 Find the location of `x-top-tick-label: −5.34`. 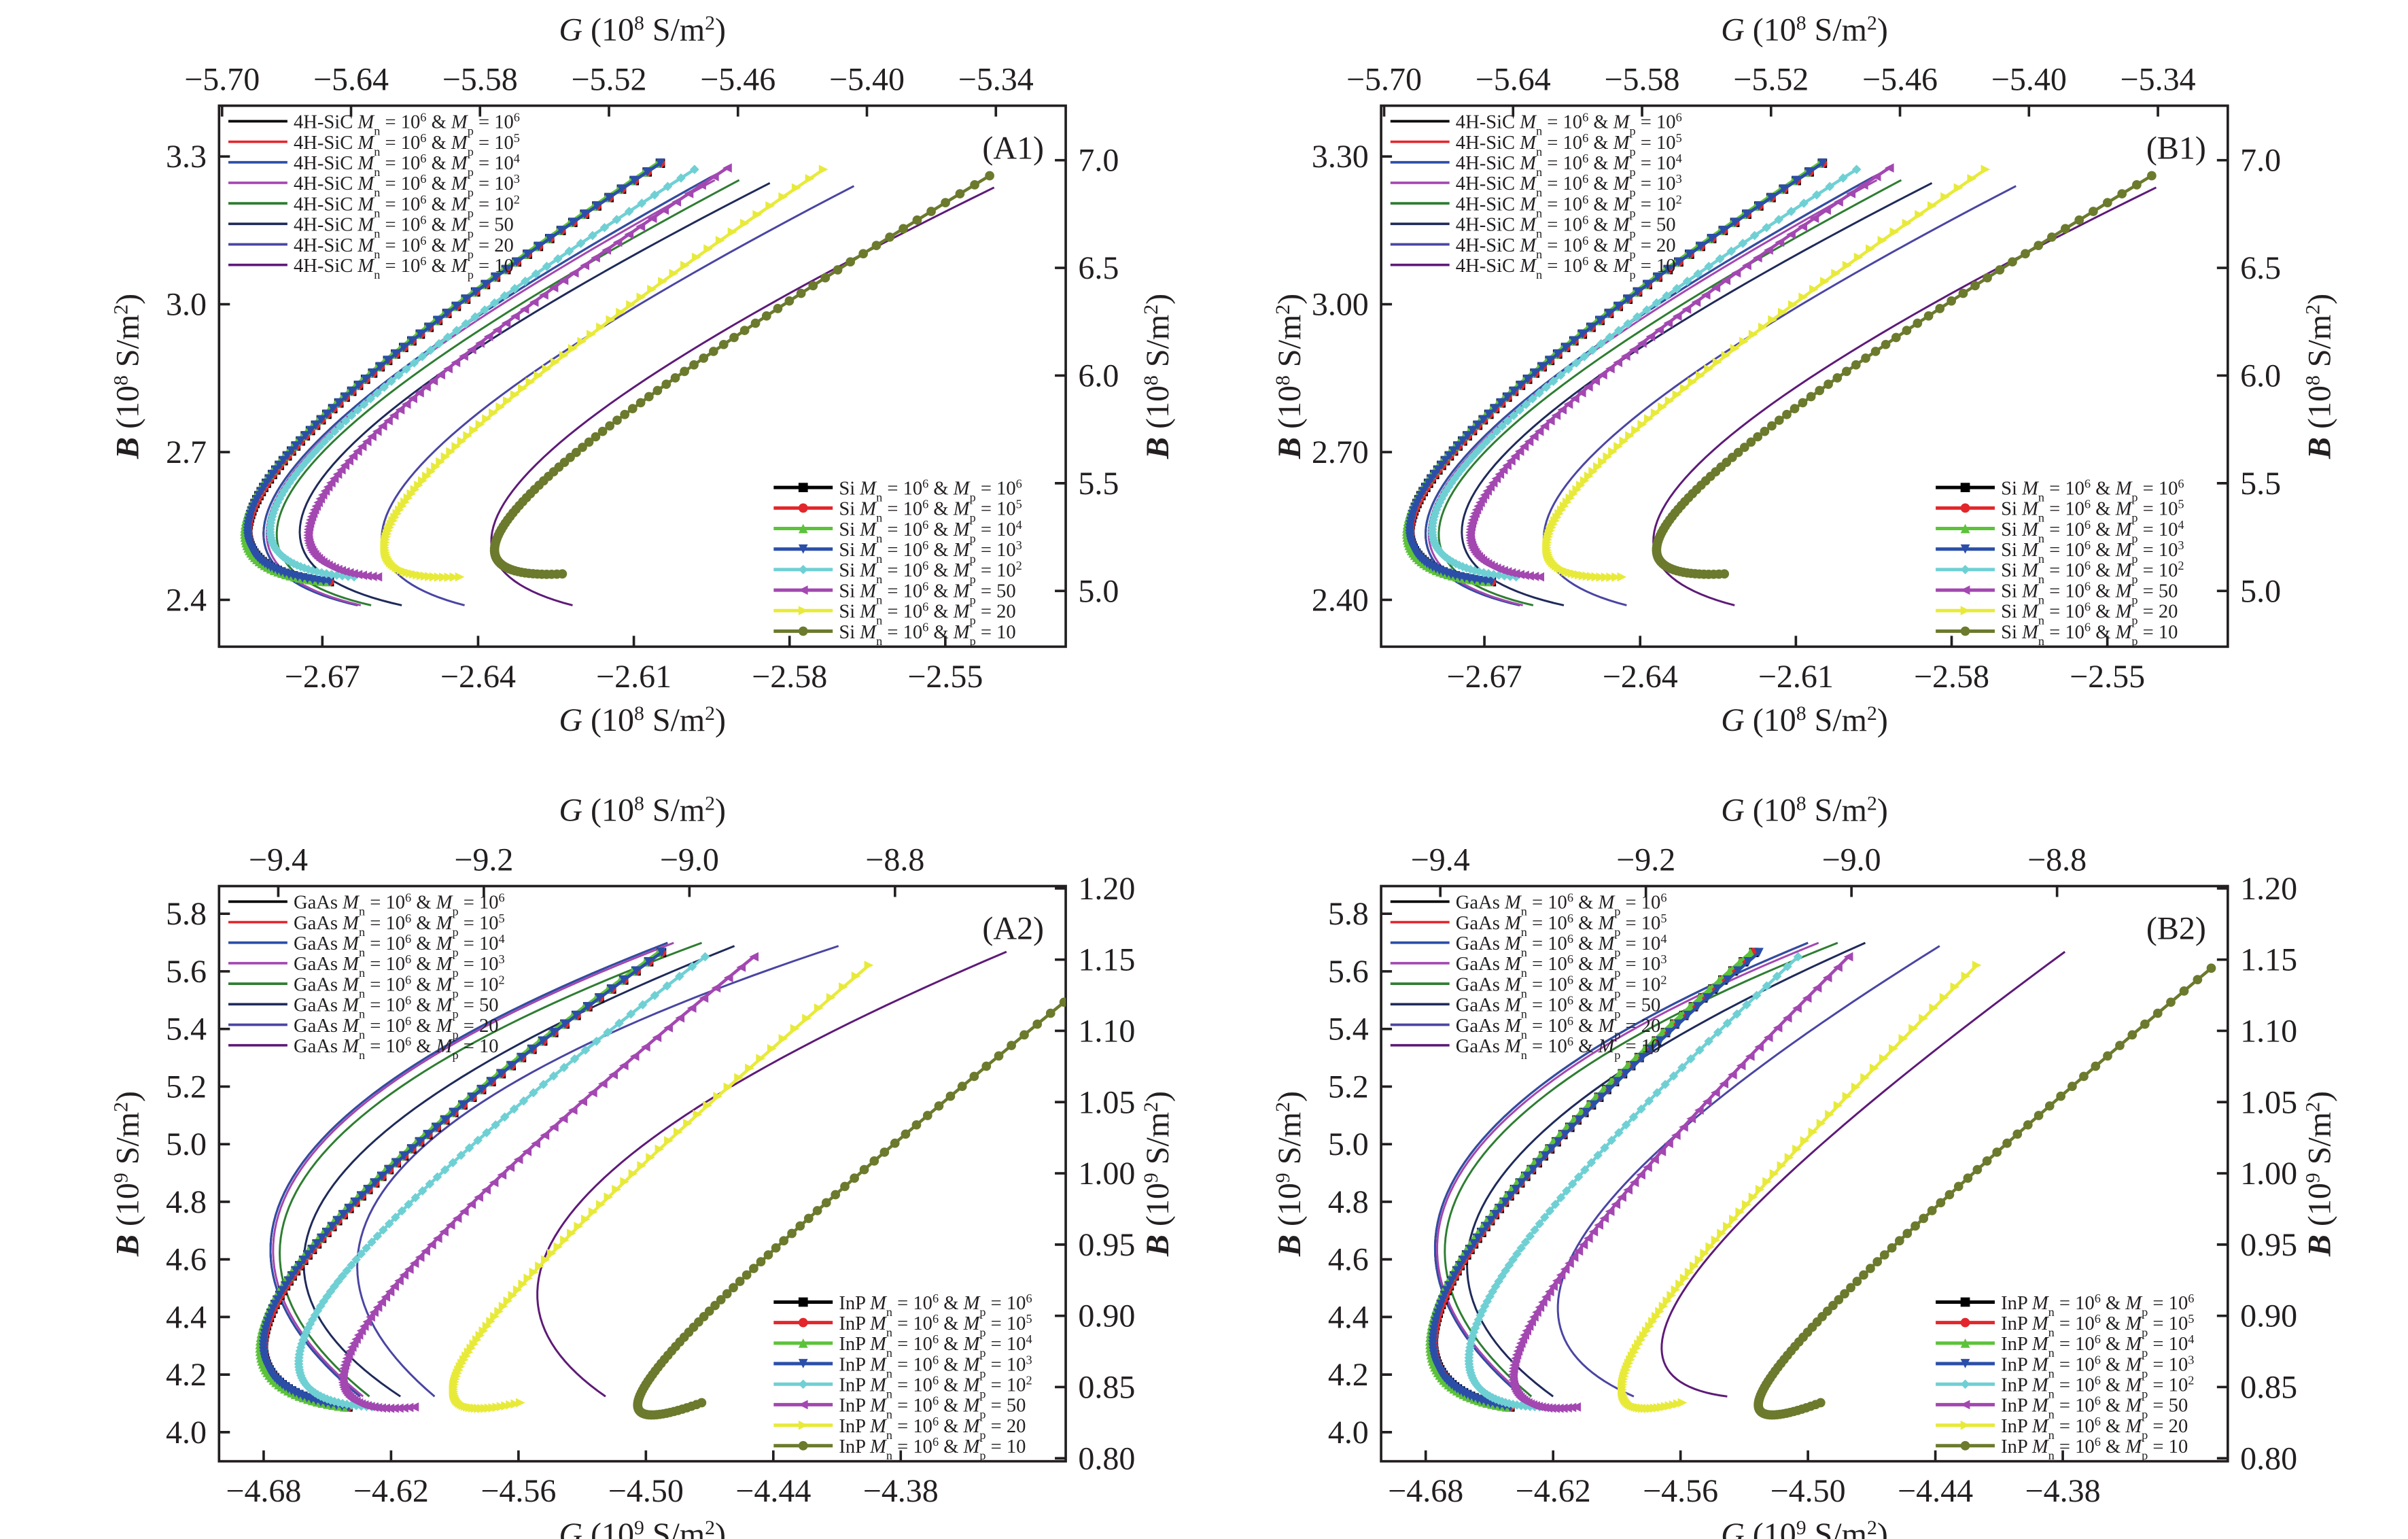

x-top-tick-label: −5.34 is located at coordinates (996, 80).